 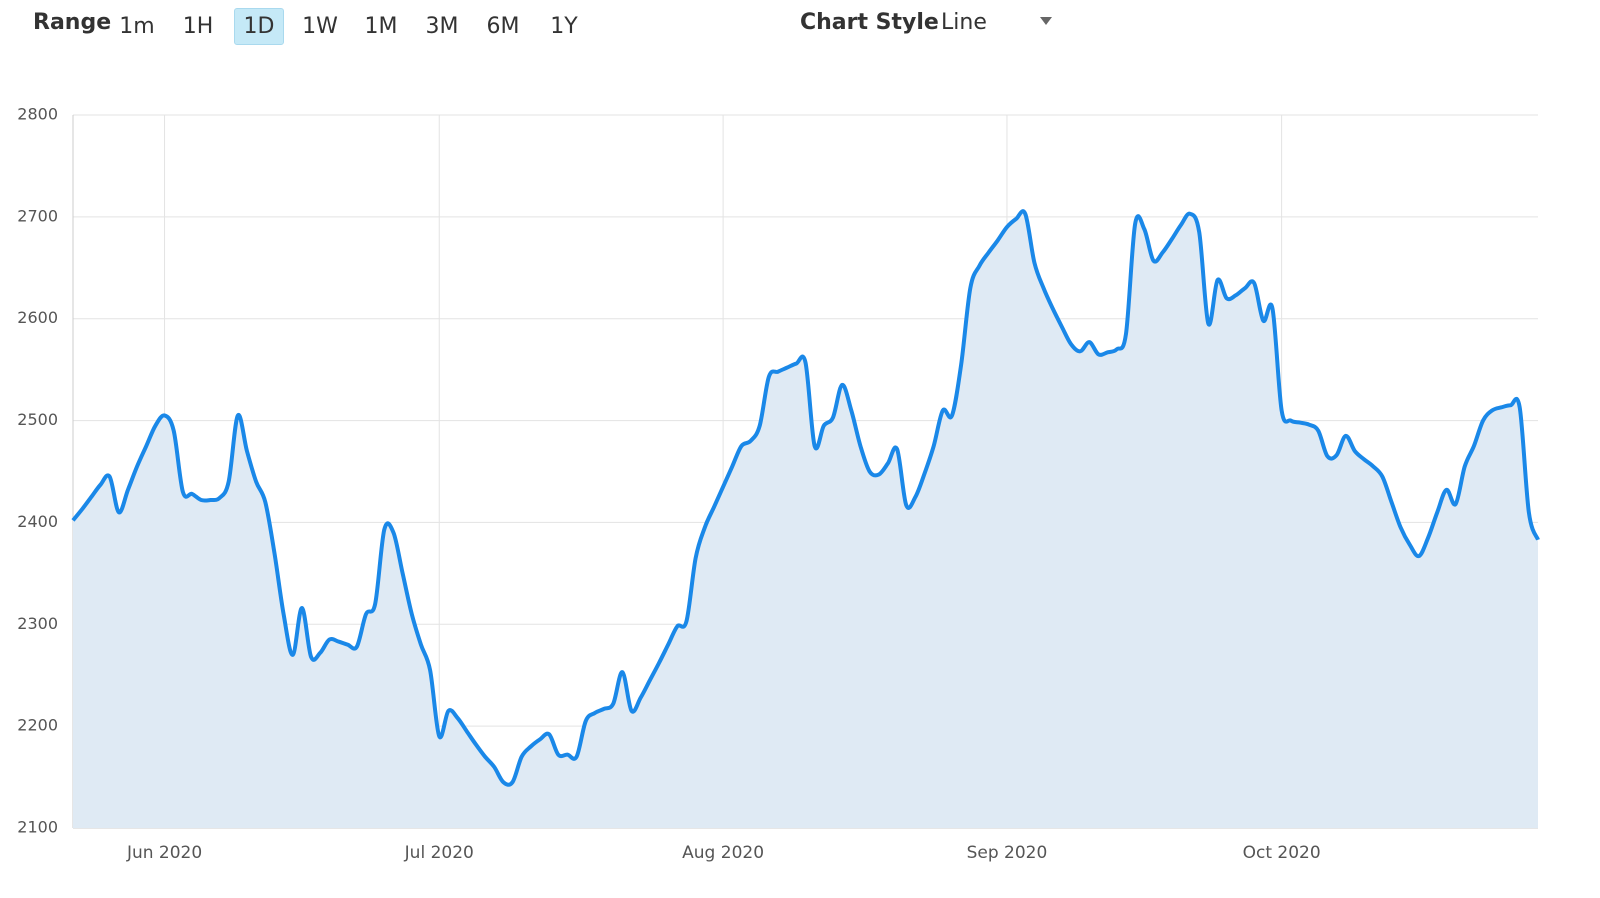 I want to click on style-label: Chart Style, so click(x=869, y=22).